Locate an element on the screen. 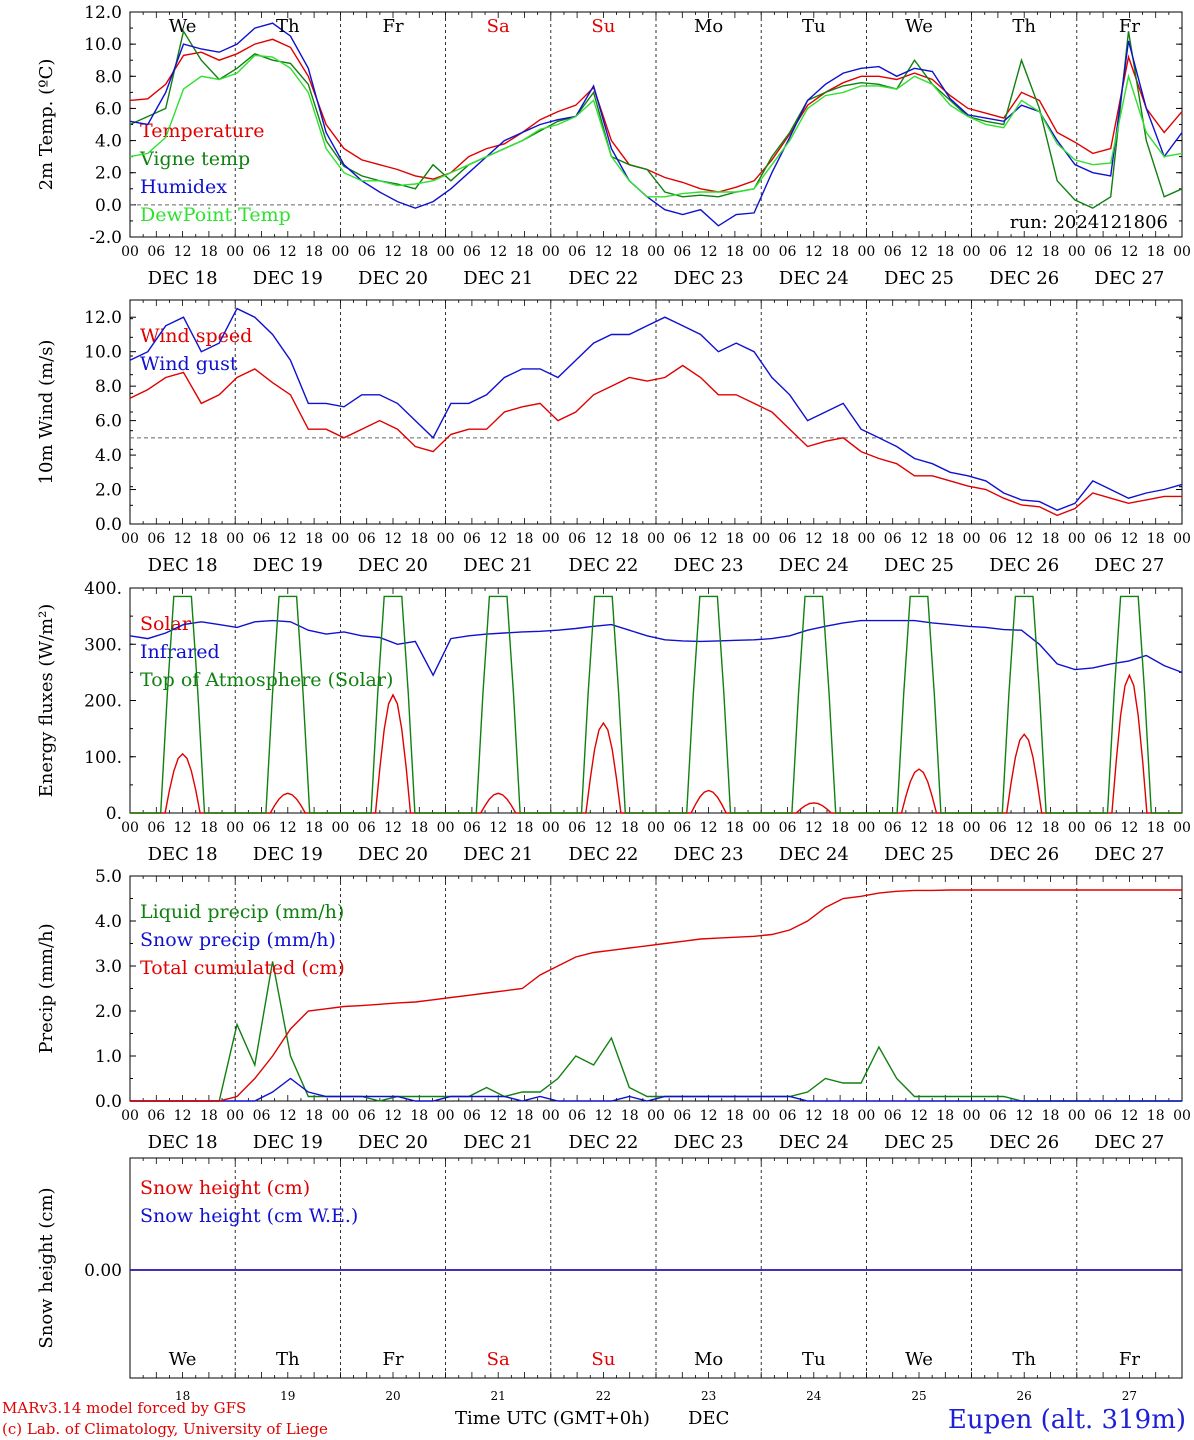 This screenshot has height=1440, width=1194. x-axis-month: DEC is located at coordinates (708, 1418).